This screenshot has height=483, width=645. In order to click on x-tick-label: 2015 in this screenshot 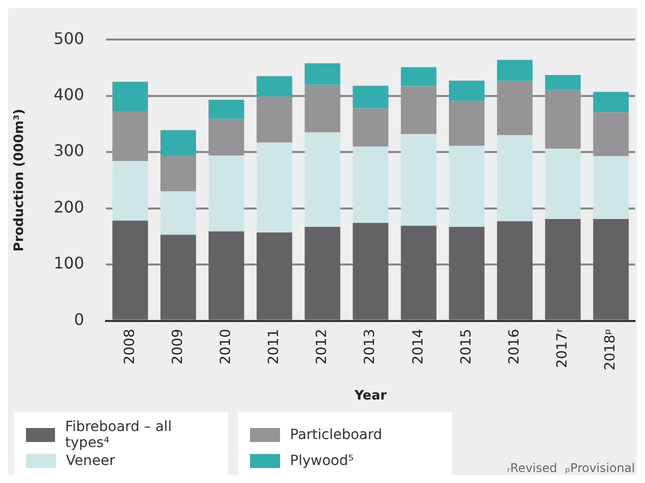, I will do `click(466, 346)`.